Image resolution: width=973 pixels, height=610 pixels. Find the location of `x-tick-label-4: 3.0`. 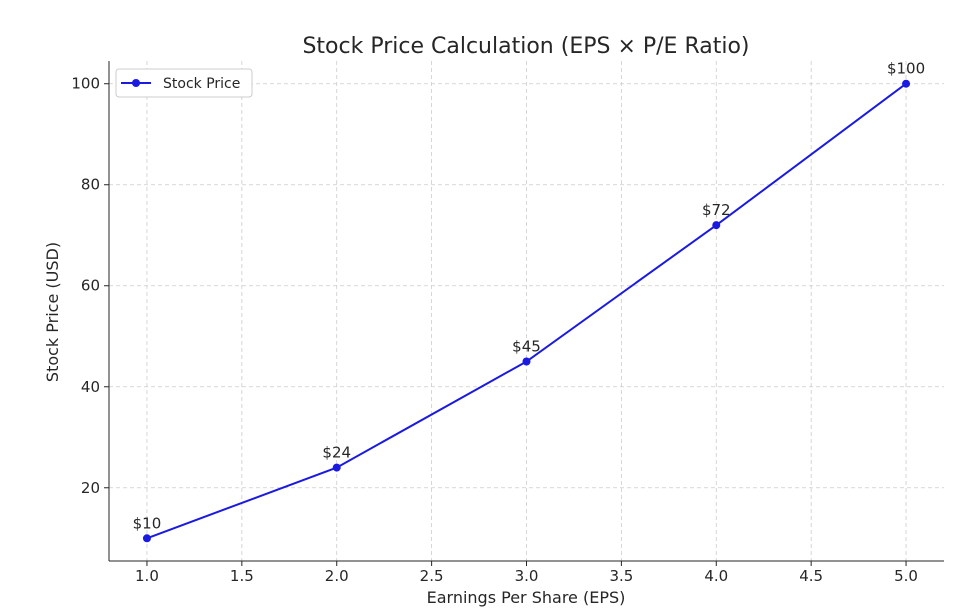

x-tick-label-4: 3.0 is located at coordinates (527, 576).